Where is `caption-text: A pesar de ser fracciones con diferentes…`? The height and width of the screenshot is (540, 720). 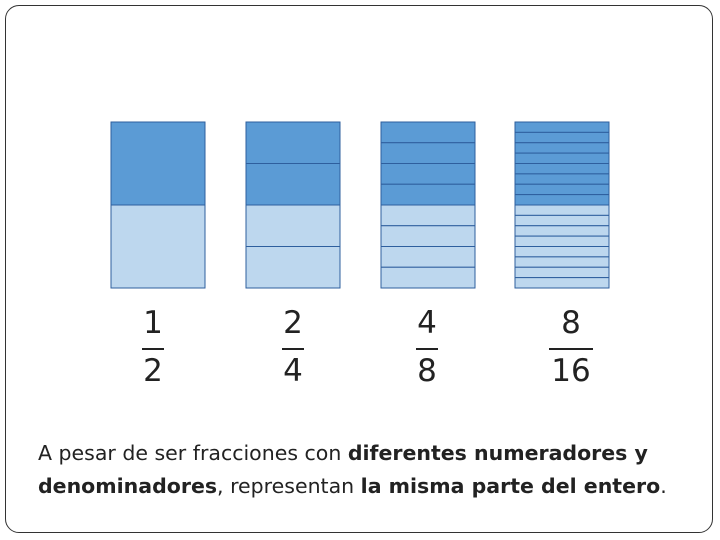 caption-text: A pesar de ser fracciones con diferentes… is located at coordinates (368, 470).